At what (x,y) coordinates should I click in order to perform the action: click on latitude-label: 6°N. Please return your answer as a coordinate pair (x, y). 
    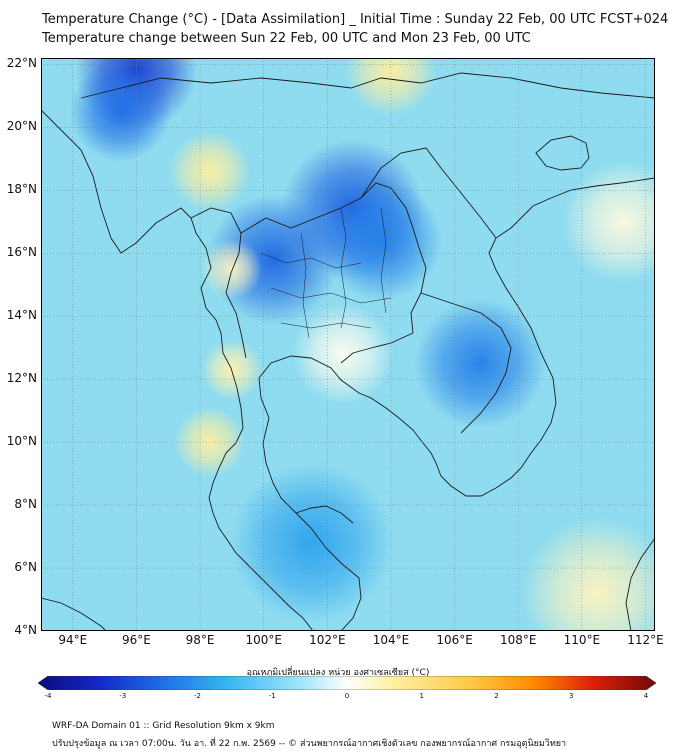
    Looking at the image, I should click on (25, 567).